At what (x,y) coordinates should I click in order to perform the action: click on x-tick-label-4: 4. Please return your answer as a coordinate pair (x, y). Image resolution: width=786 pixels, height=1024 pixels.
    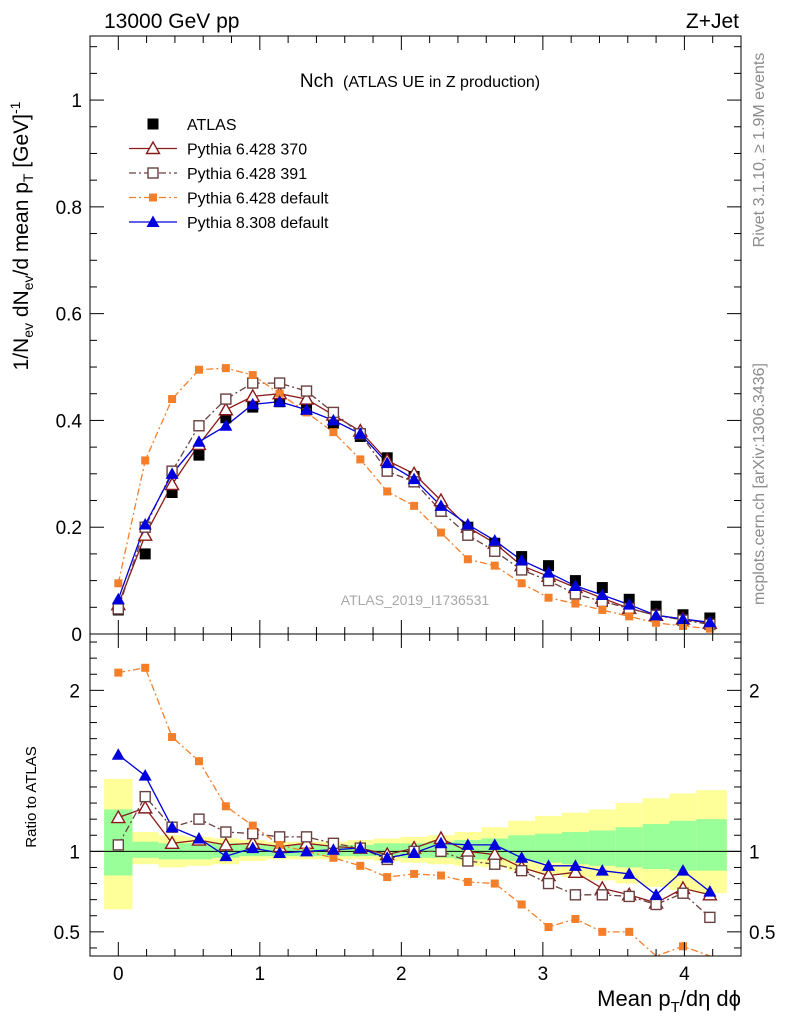
    Looking at the image, I should click on (684, 974).